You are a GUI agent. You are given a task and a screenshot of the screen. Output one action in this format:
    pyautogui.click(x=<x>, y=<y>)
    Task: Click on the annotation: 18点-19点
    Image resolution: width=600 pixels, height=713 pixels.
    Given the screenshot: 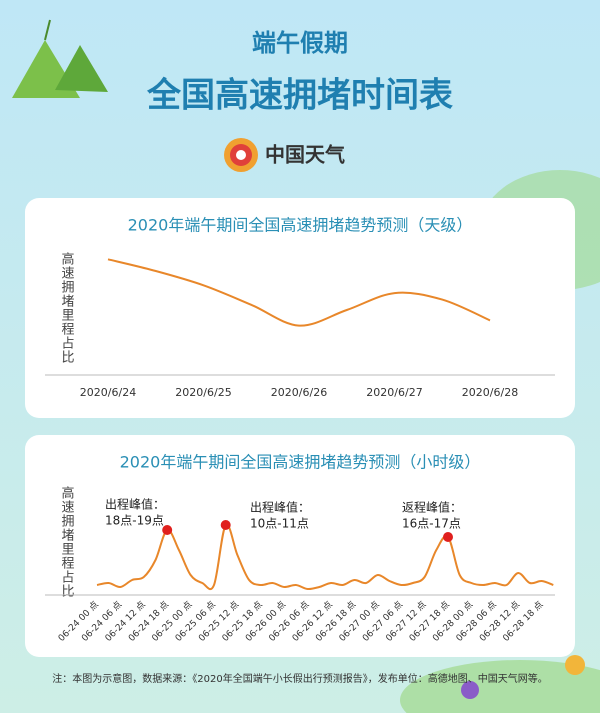 What is the action you would take?
    pyautogui.click(x=134, y=521)
    